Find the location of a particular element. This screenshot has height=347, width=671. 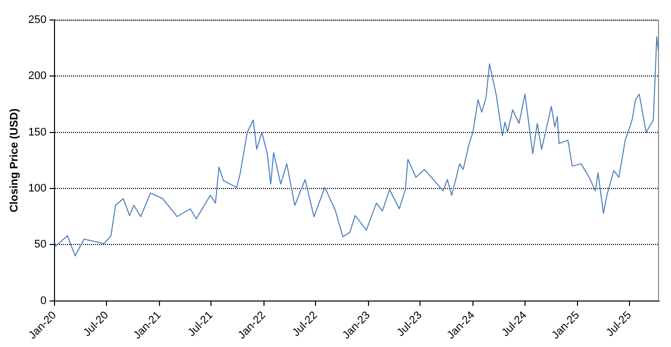

y-tick-label: 250 is located at coordinates (37, 20).